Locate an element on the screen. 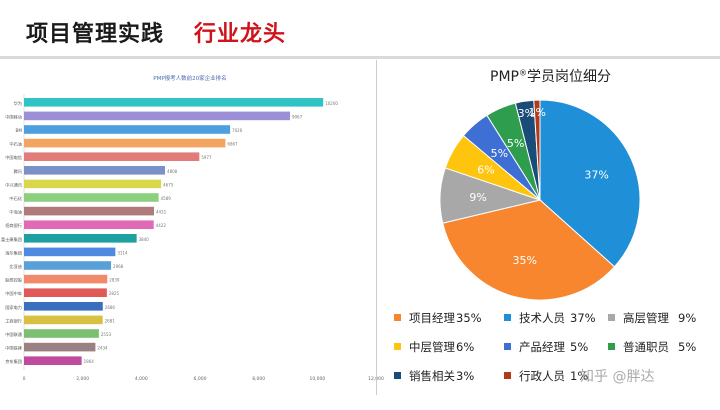 This screenshot has width=720, height=410. bar-value-label: 2839 is located at coordinates (114, 280).